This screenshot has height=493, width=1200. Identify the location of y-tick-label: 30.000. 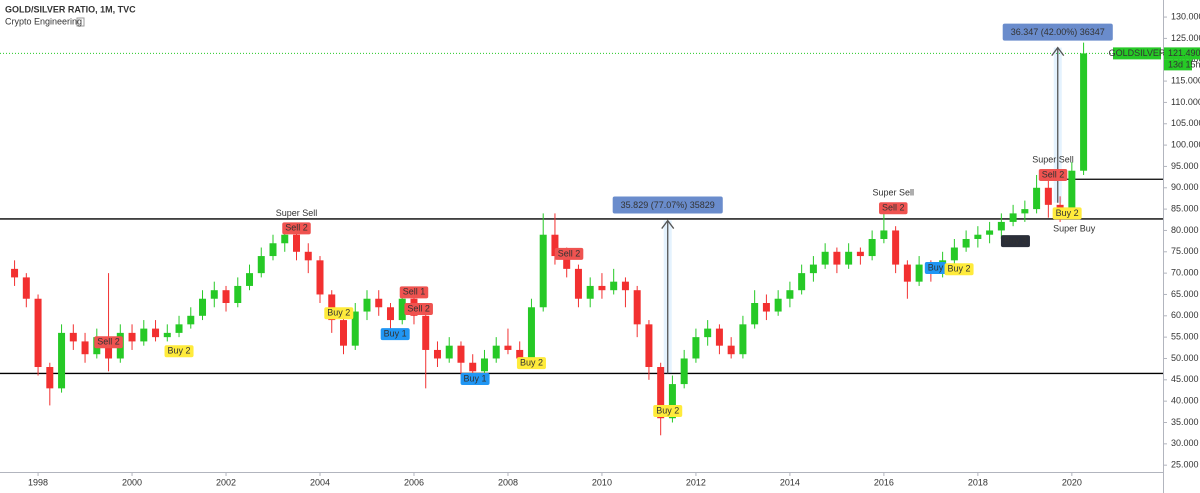
(1185, 443).